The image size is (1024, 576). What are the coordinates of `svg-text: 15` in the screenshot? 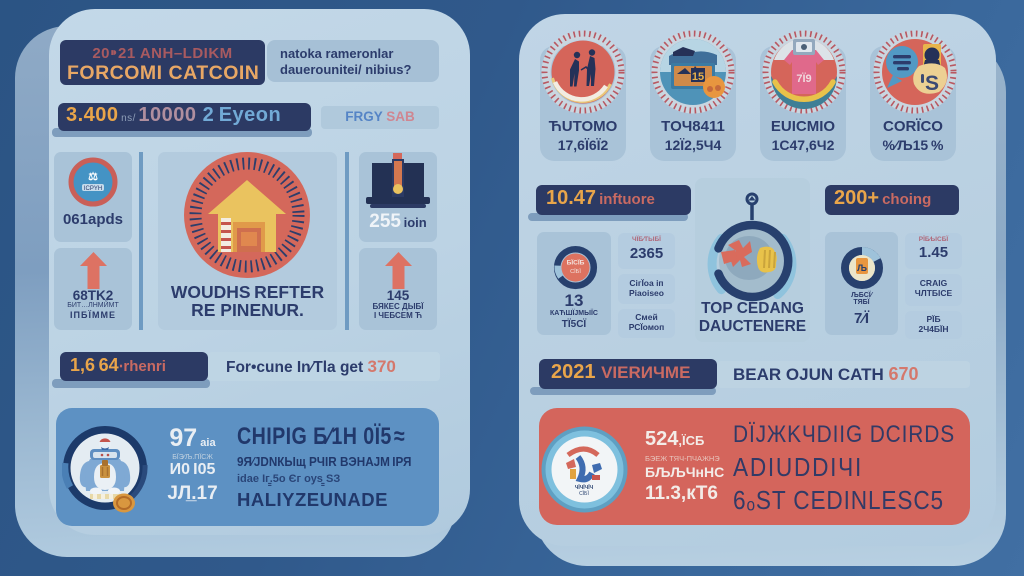 It's located at (698, 77).